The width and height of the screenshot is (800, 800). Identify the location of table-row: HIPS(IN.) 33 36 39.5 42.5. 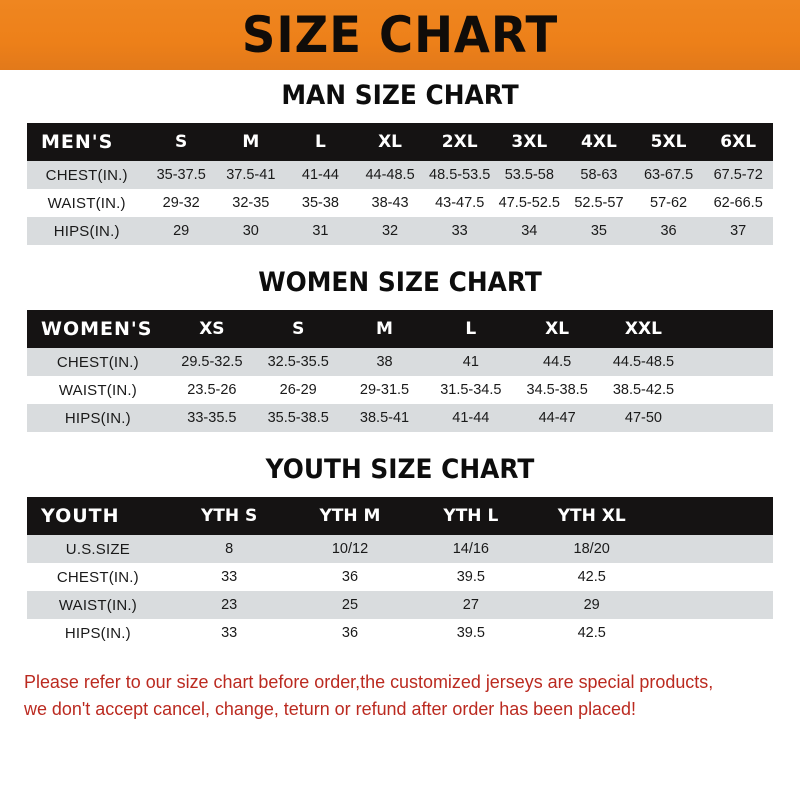
(400, 633).